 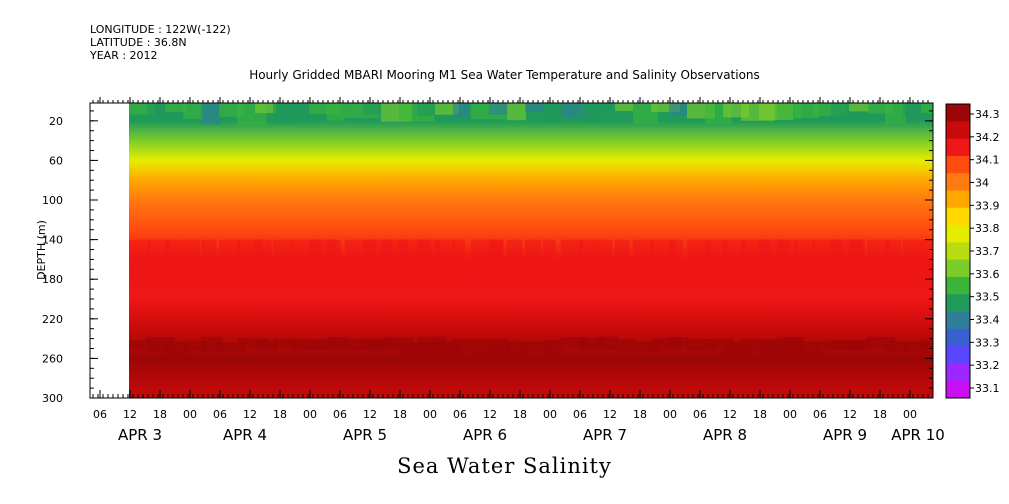 What do you see at coordinates (987, 228) in the screenshot?
I see `colorbar-label: 33.8` at bounding box center [987, 228].